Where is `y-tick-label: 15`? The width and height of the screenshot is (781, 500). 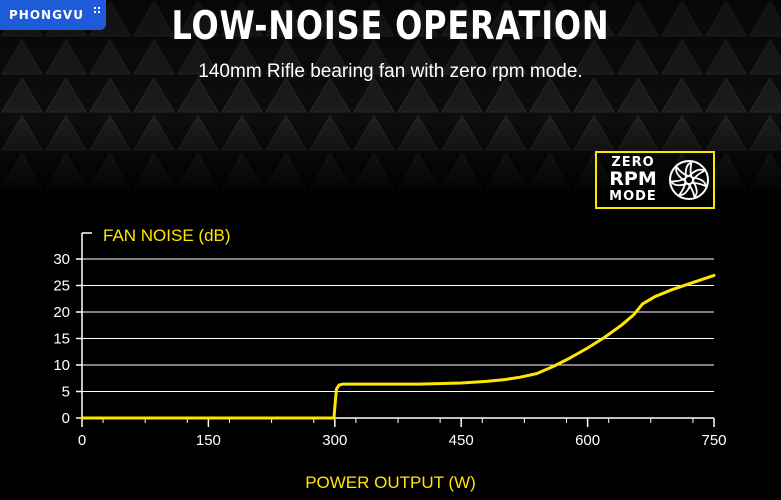 y-tick-label: 15 is located at coordinates (61, 339).